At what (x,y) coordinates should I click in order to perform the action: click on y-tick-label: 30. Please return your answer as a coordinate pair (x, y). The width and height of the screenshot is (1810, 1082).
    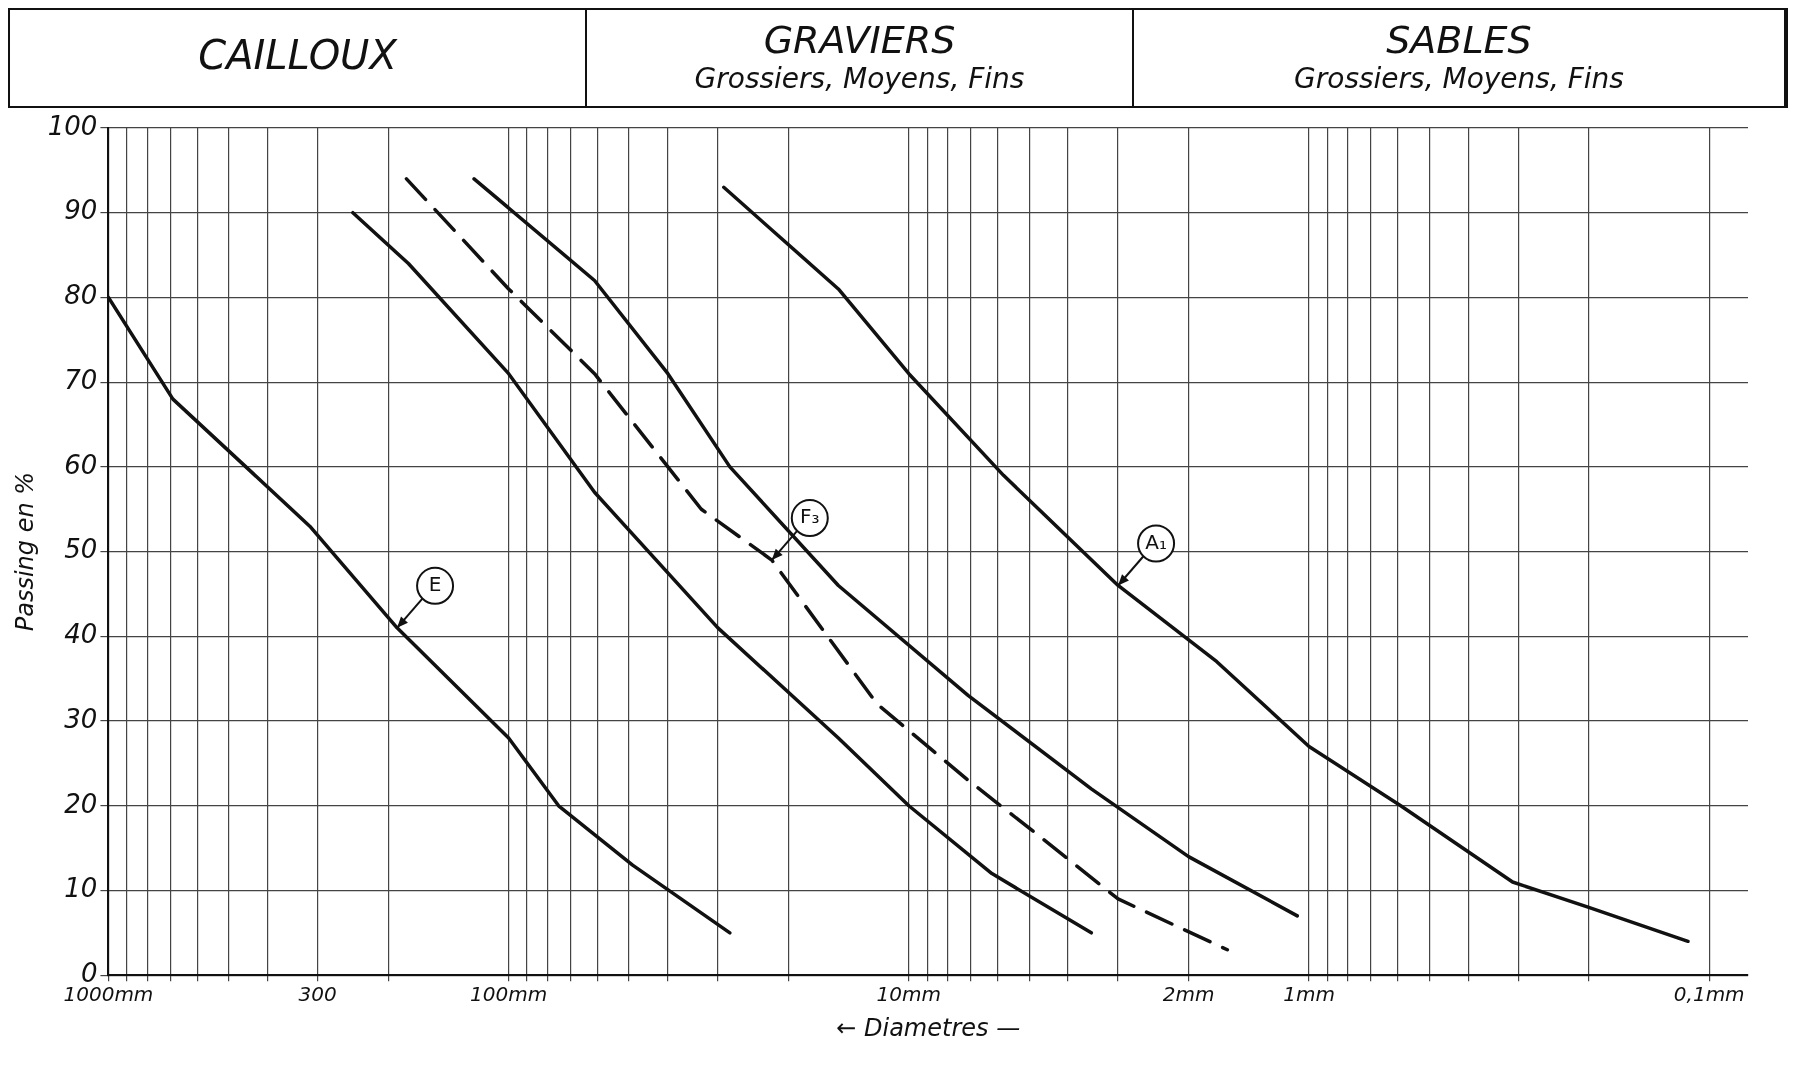
    Looking at the image, I should click on (81, 718).